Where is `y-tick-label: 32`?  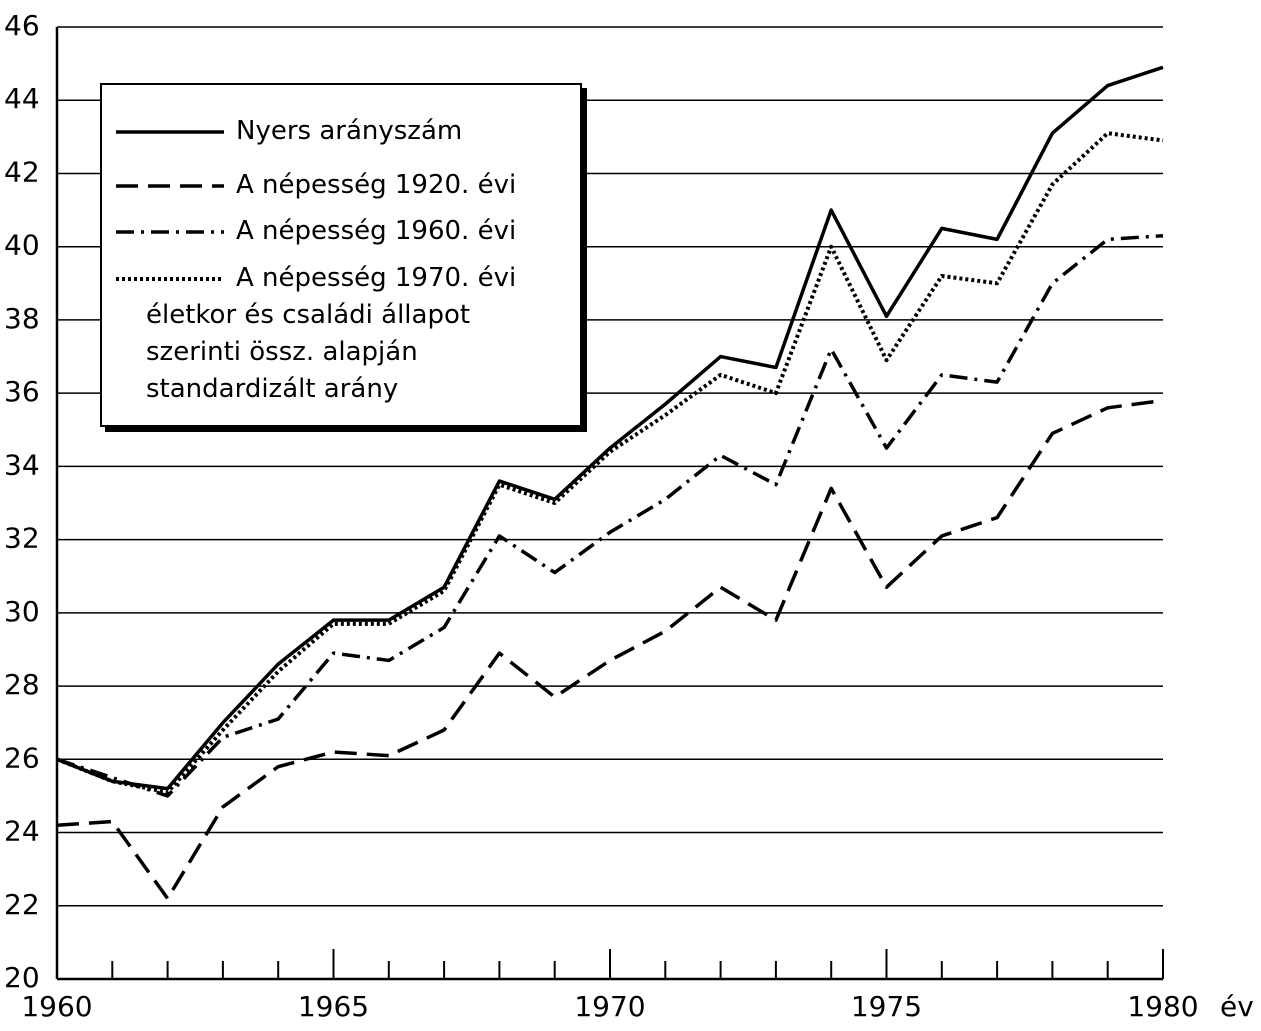 y-tick-label: 32 is located at coordinates (22, 538).